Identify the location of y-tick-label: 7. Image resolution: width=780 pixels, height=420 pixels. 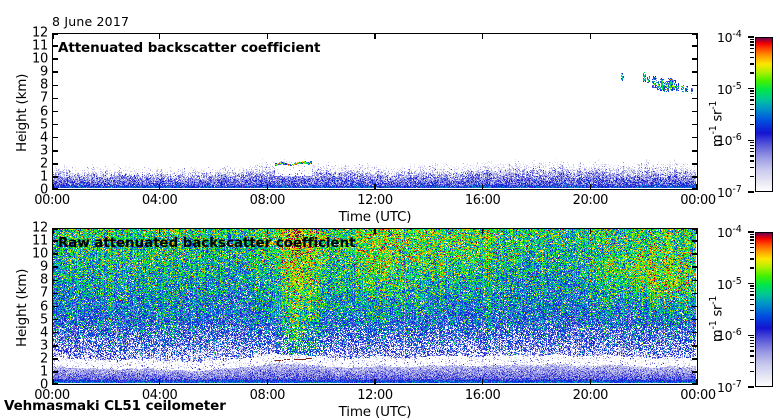
(44, 293).